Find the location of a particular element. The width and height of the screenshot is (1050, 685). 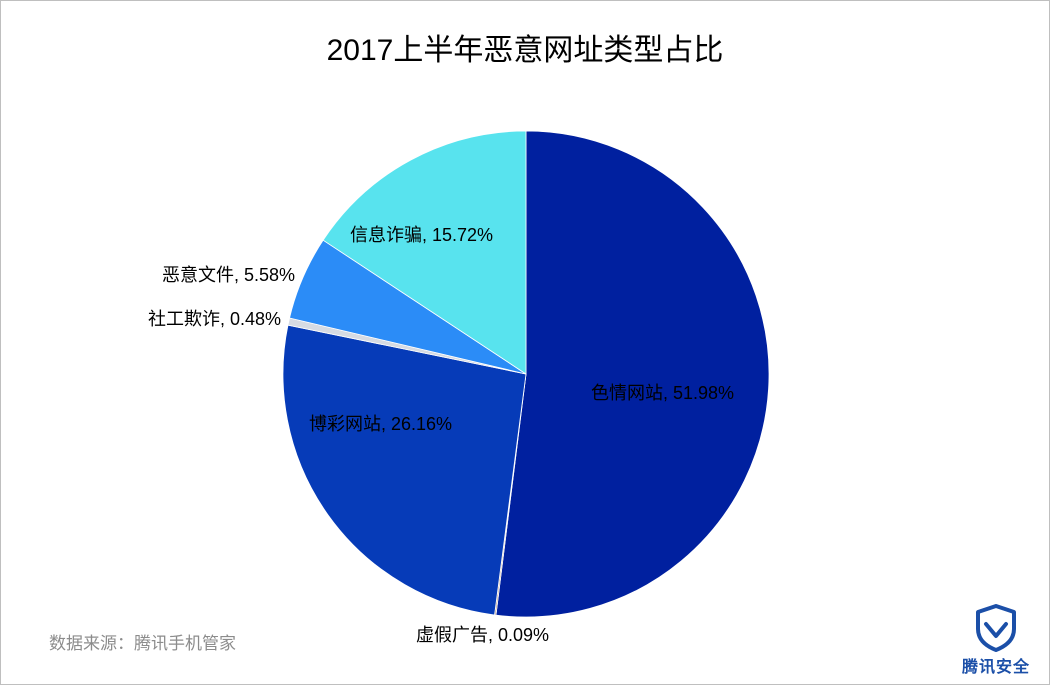

slice-label-6: 信息诈骗, 15.72% is located at coordinates (421, 235).